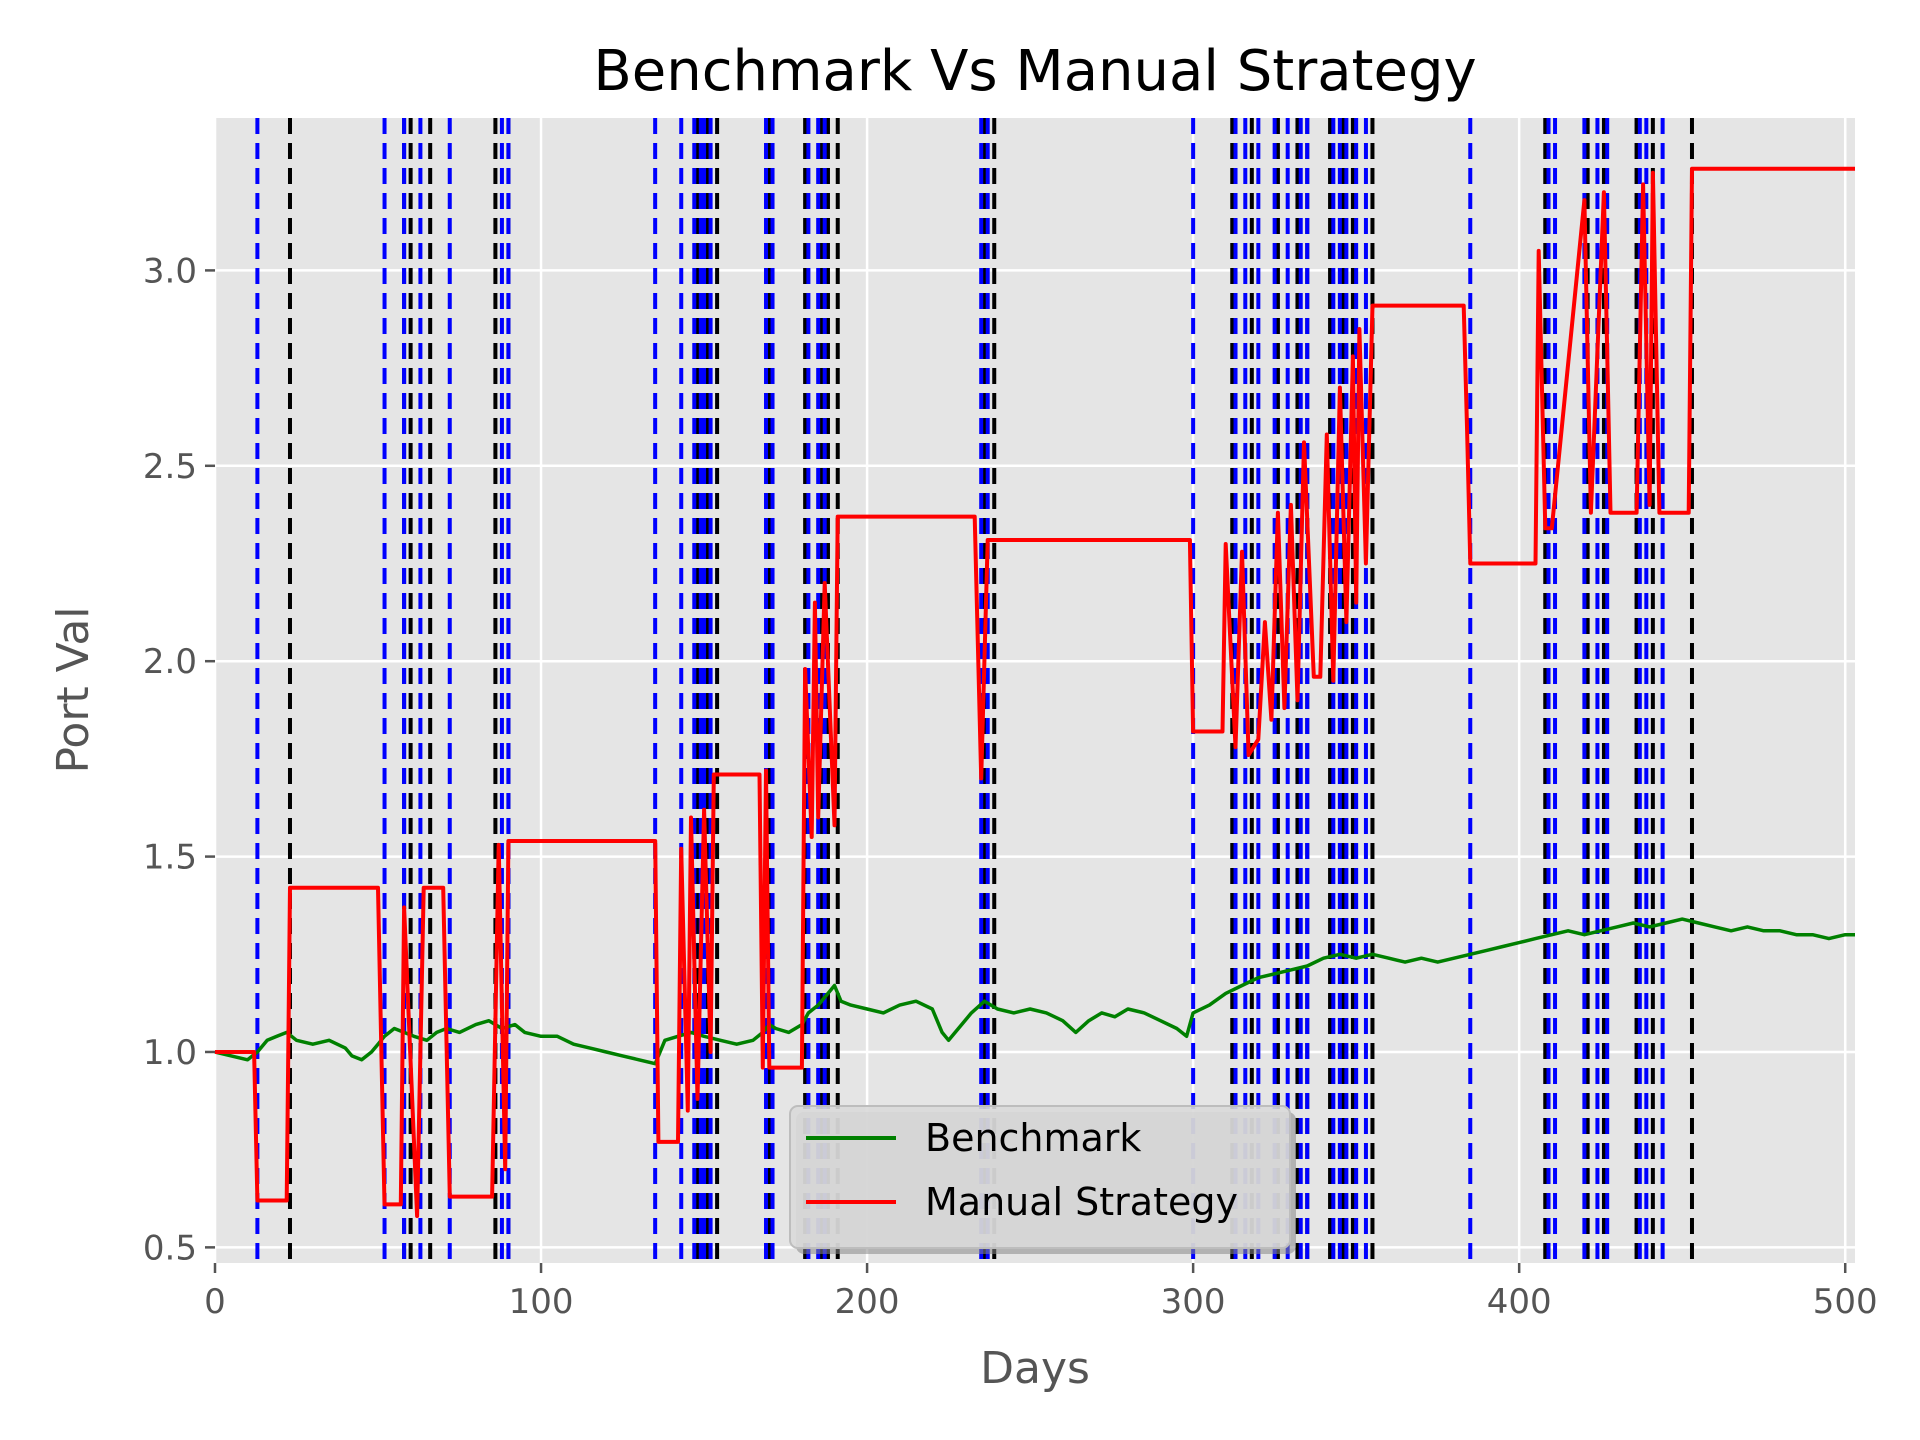 The width and height of the screenshot is (1920, 1440). Describe the element at coordinates (1035, 1368) in the screenshot. I see `x-axis-label: Days` at that location.